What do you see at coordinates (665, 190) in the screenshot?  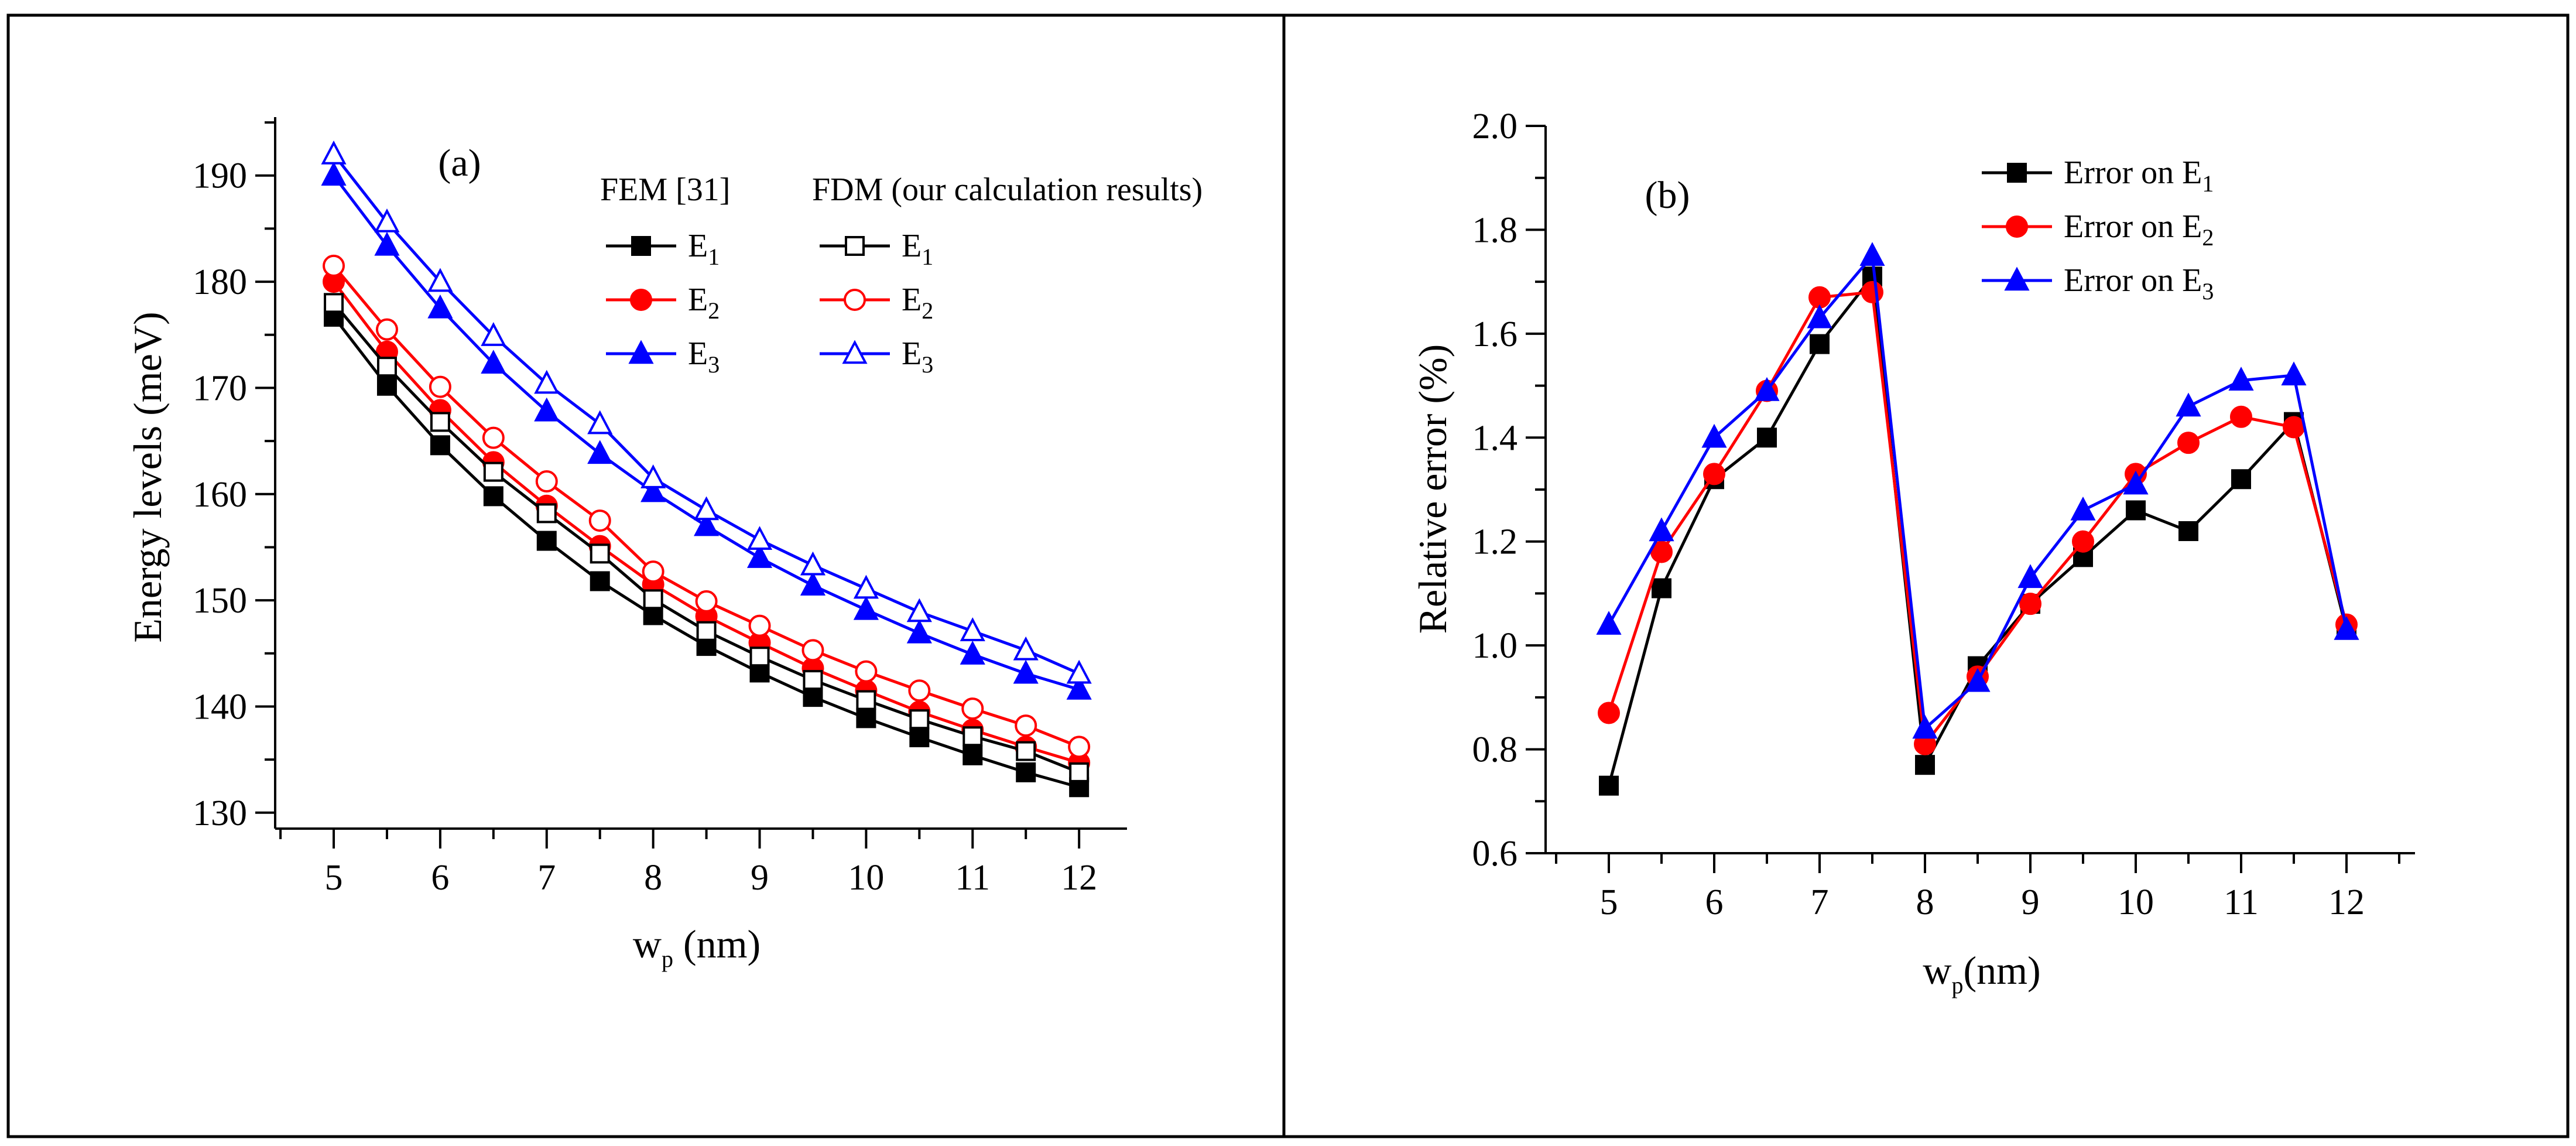 I see `legend-a-group-fem: FEM [31]` at bounding box center [665, 190].